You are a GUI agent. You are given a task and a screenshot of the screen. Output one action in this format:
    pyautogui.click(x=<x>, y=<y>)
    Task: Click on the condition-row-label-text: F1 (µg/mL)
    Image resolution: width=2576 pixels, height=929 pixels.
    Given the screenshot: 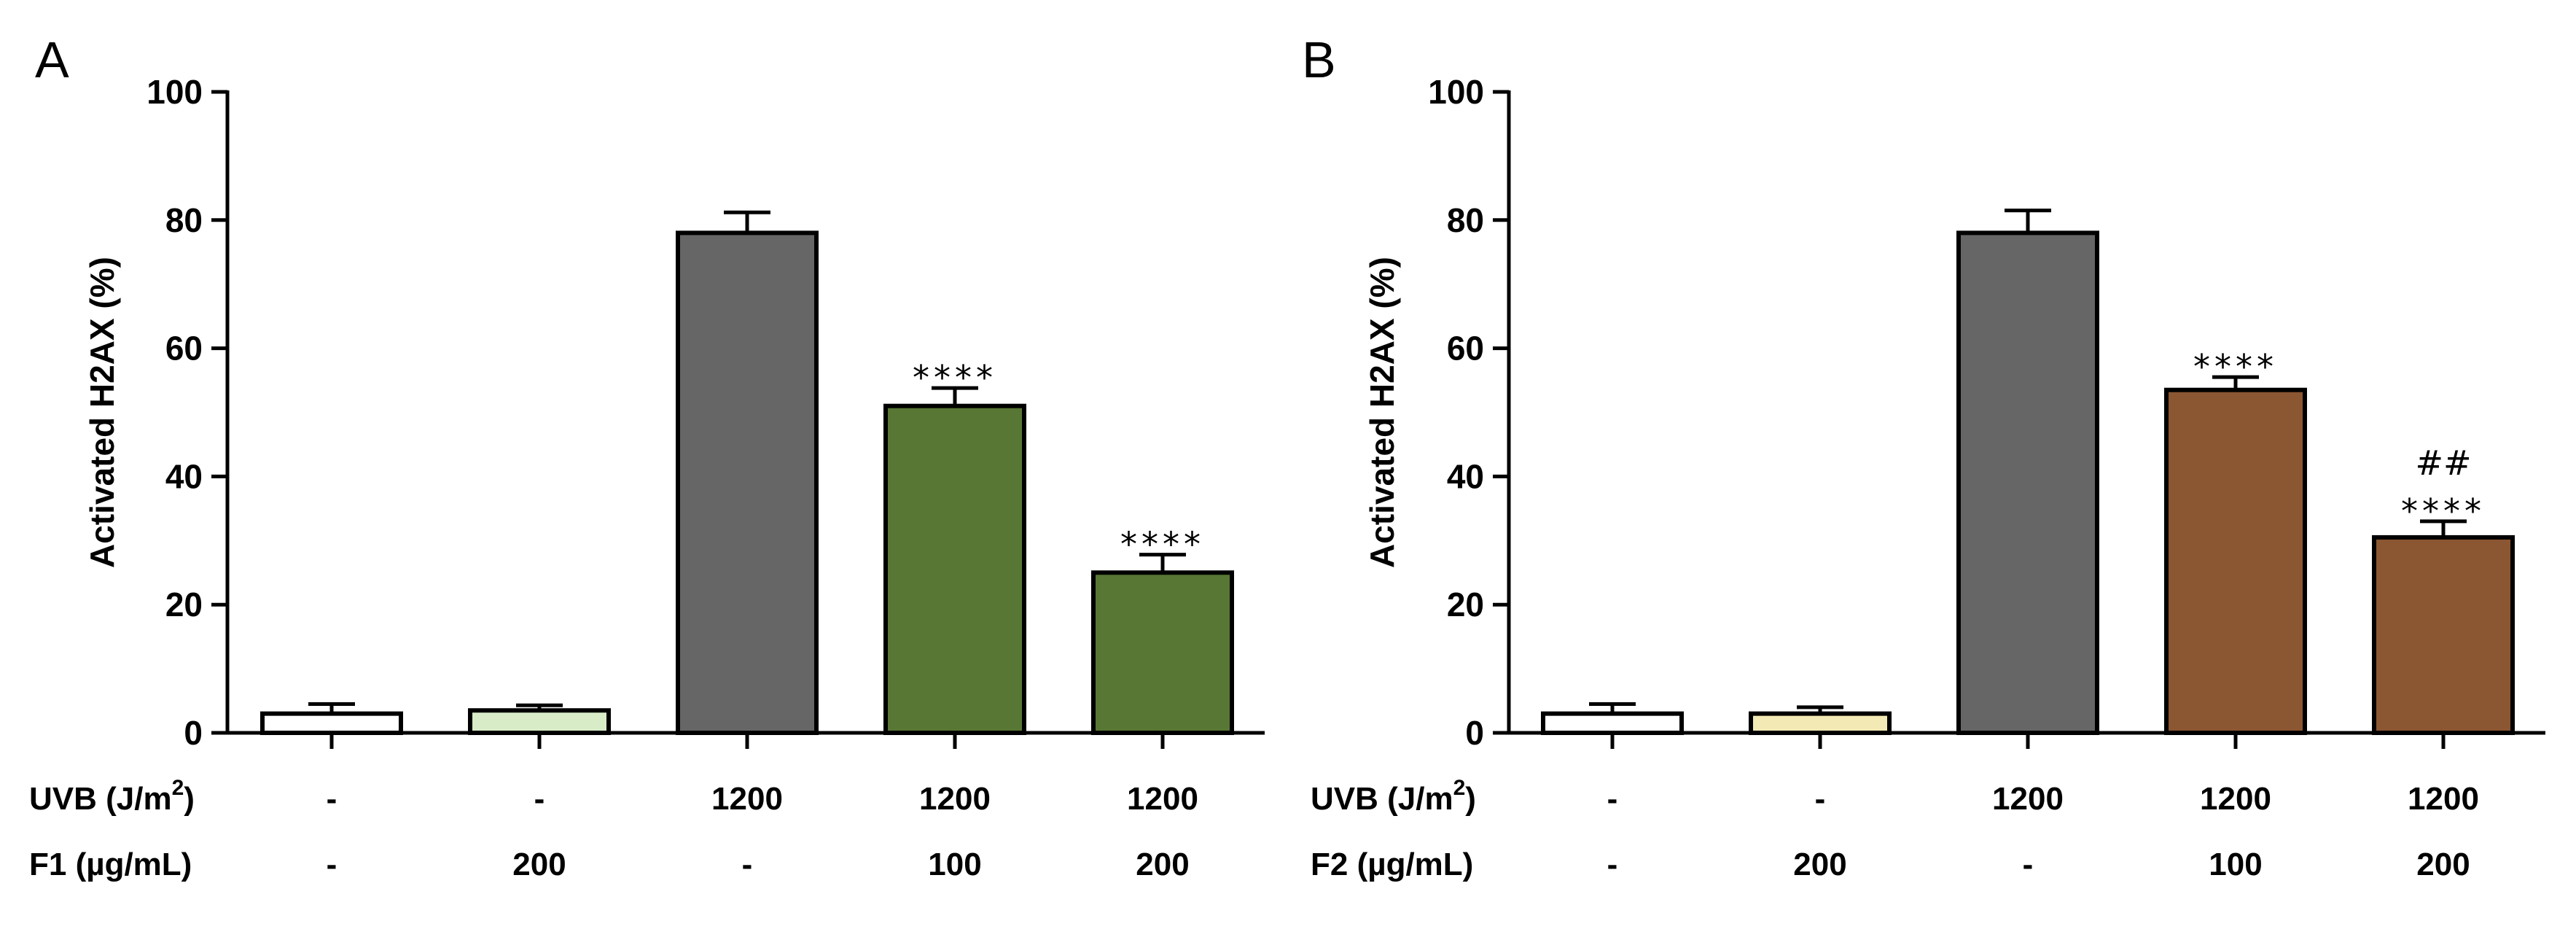 What is the action you would take?
    pyautogui.click(x=111, y=864)
    